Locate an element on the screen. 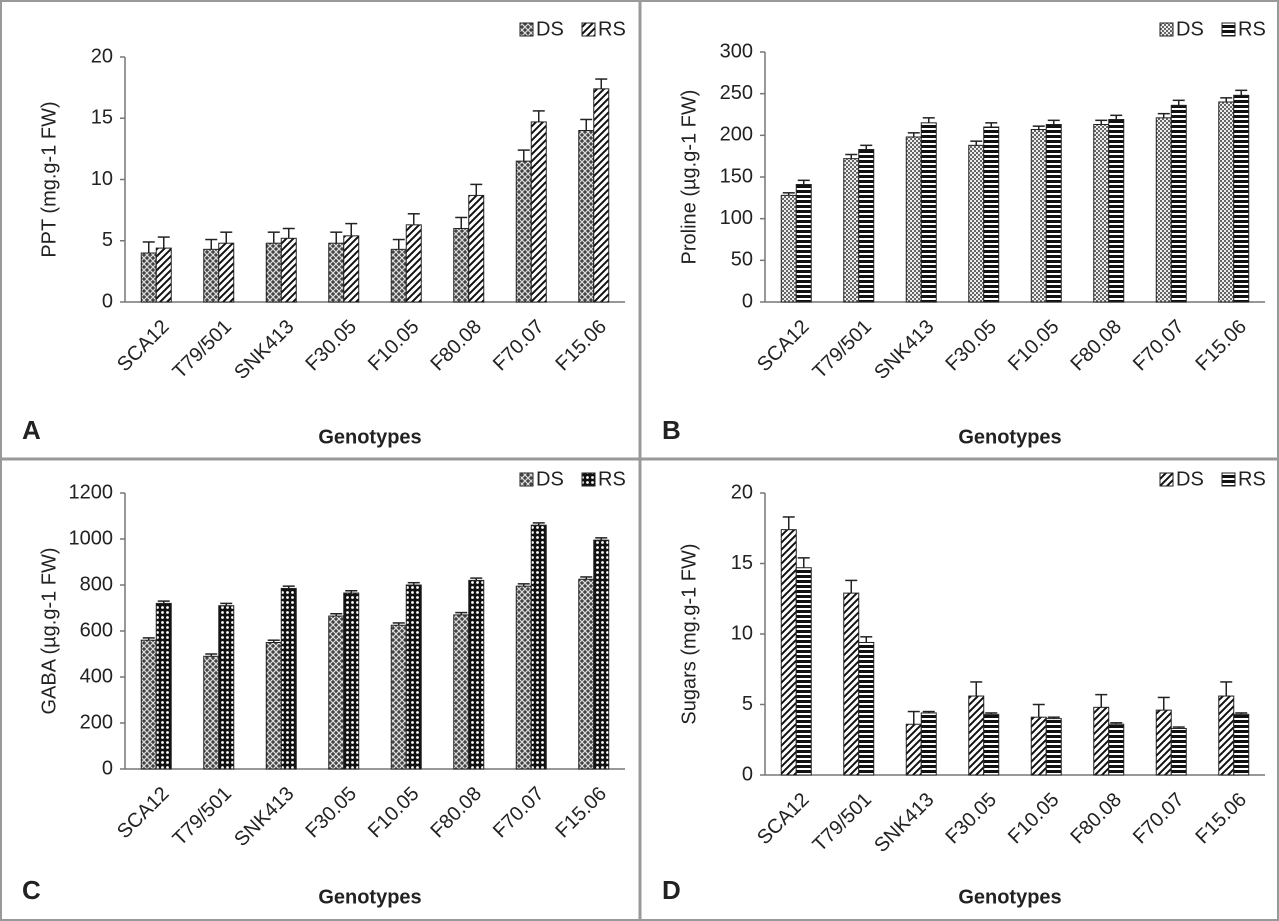  y-tick-label: 20 is located at coordinates (742, 492).